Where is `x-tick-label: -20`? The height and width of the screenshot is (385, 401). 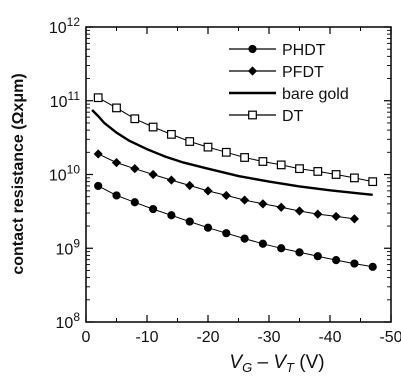 x-tick-label: -20 is located at coordinates (207, 337).